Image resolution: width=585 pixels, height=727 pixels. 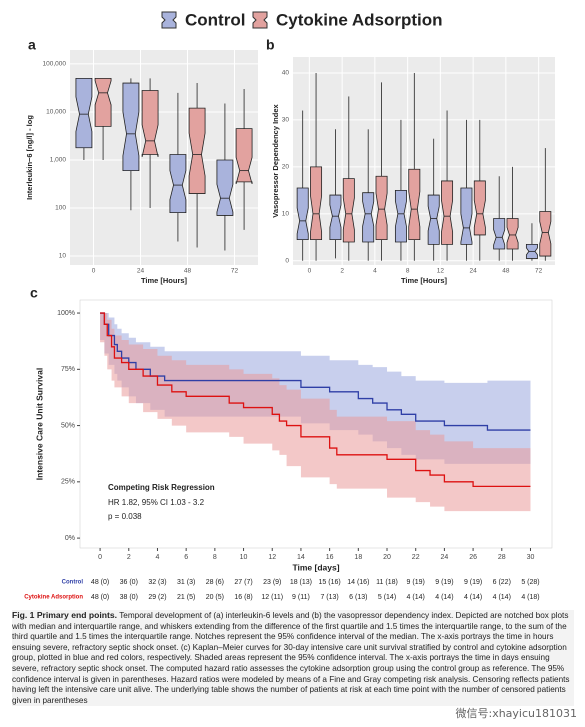 I want to click on y-axis-label: Interleukin−6 [ng/l] - log, so click(x=29, y=157).